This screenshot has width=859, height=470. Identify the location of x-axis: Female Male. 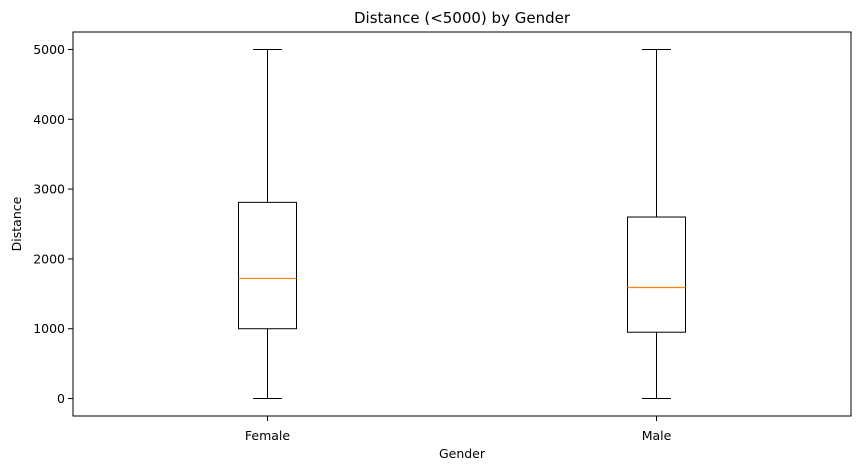
(458, 429).